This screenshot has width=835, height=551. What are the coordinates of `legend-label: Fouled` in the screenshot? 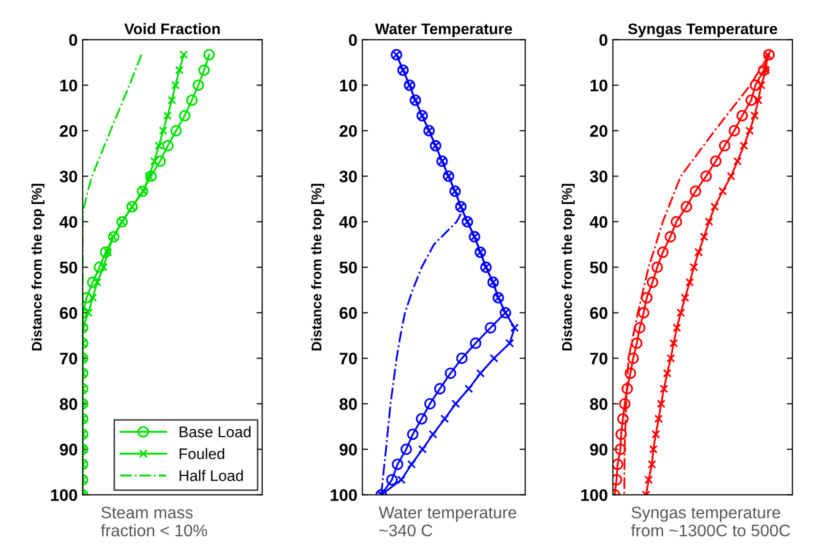 It's located at (202, 454).